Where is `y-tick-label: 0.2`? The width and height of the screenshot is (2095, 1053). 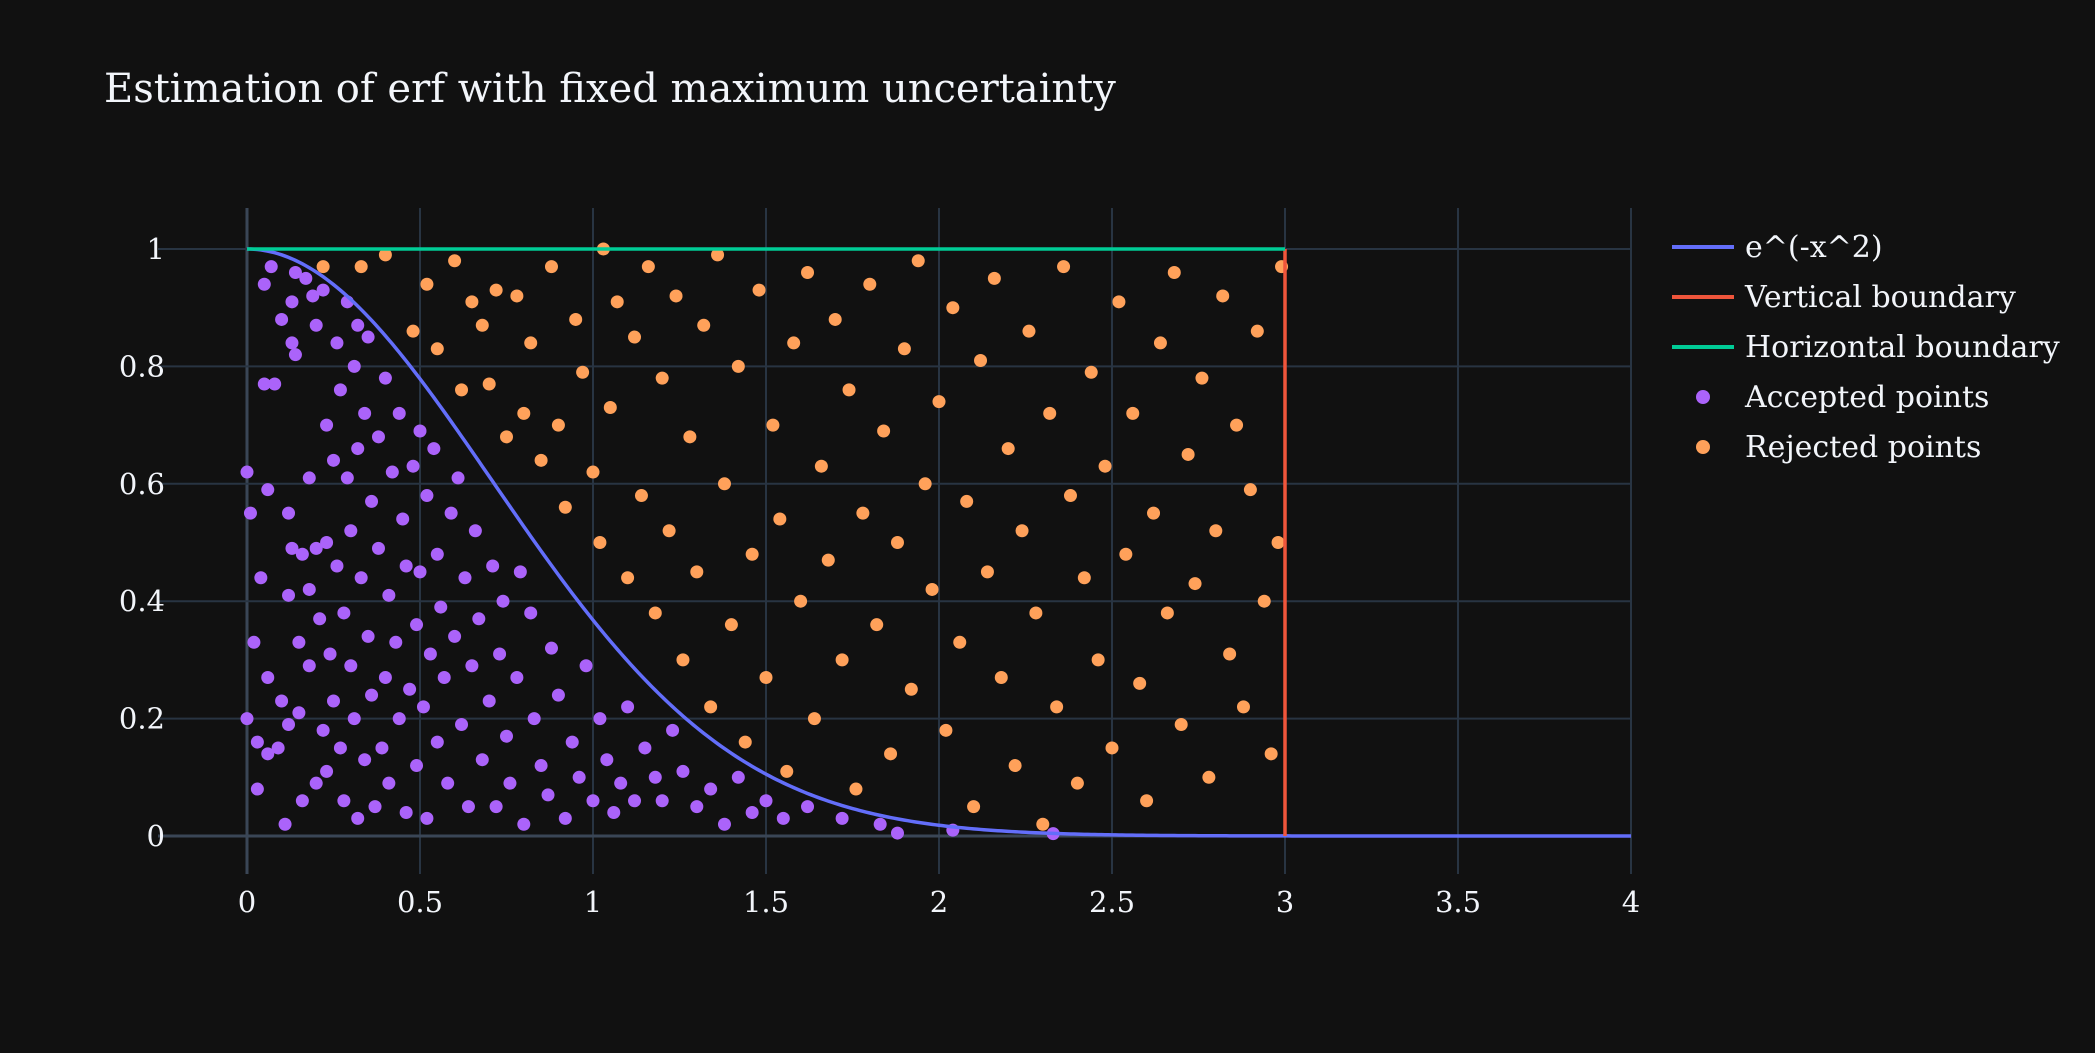 y-tick-label: 0.2 is located at coordinates (142, 719).